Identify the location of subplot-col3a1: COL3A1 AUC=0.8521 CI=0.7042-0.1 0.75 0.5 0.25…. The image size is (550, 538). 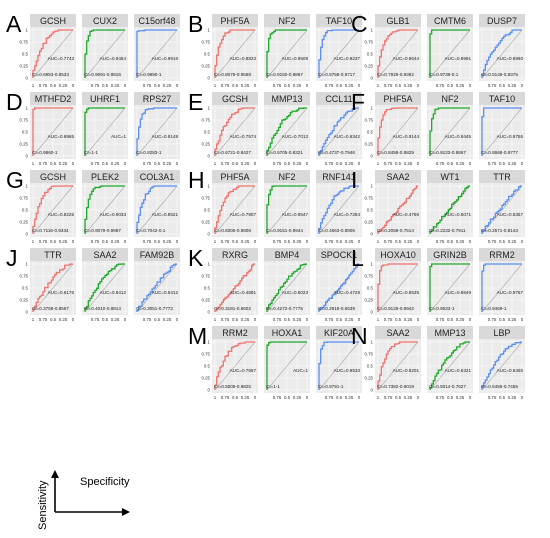
(157, 207).